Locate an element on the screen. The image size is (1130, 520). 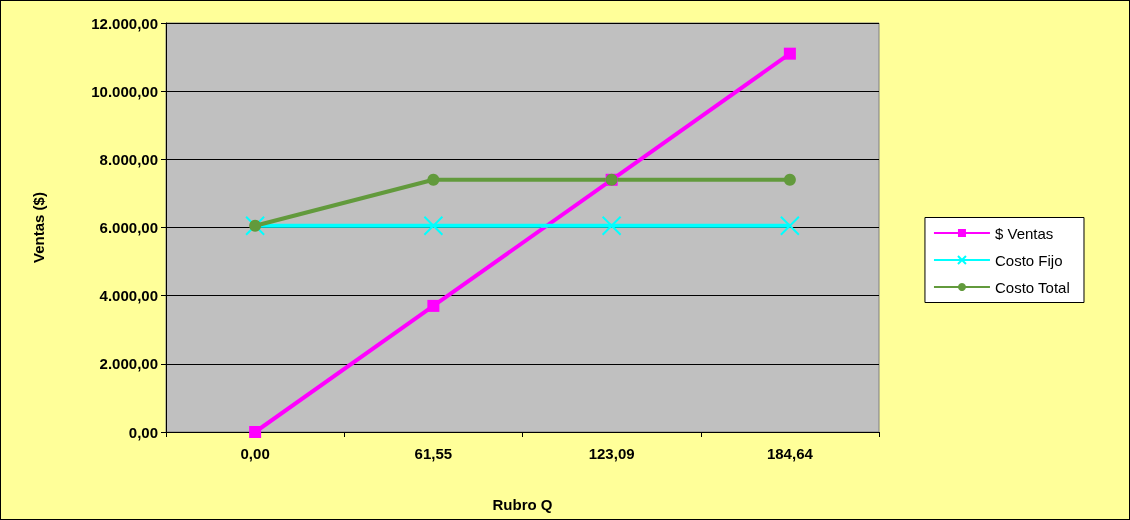
x-tick-label: 184,64 is located at coordinates (790, 453).